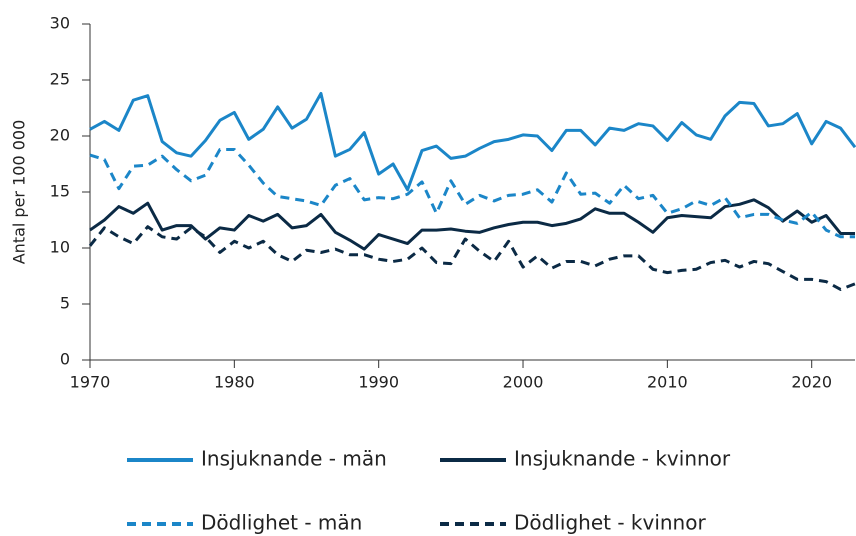 This screenshot has width=856, height=536. I want to click on y-tick-label: 15, so click(60, 191).